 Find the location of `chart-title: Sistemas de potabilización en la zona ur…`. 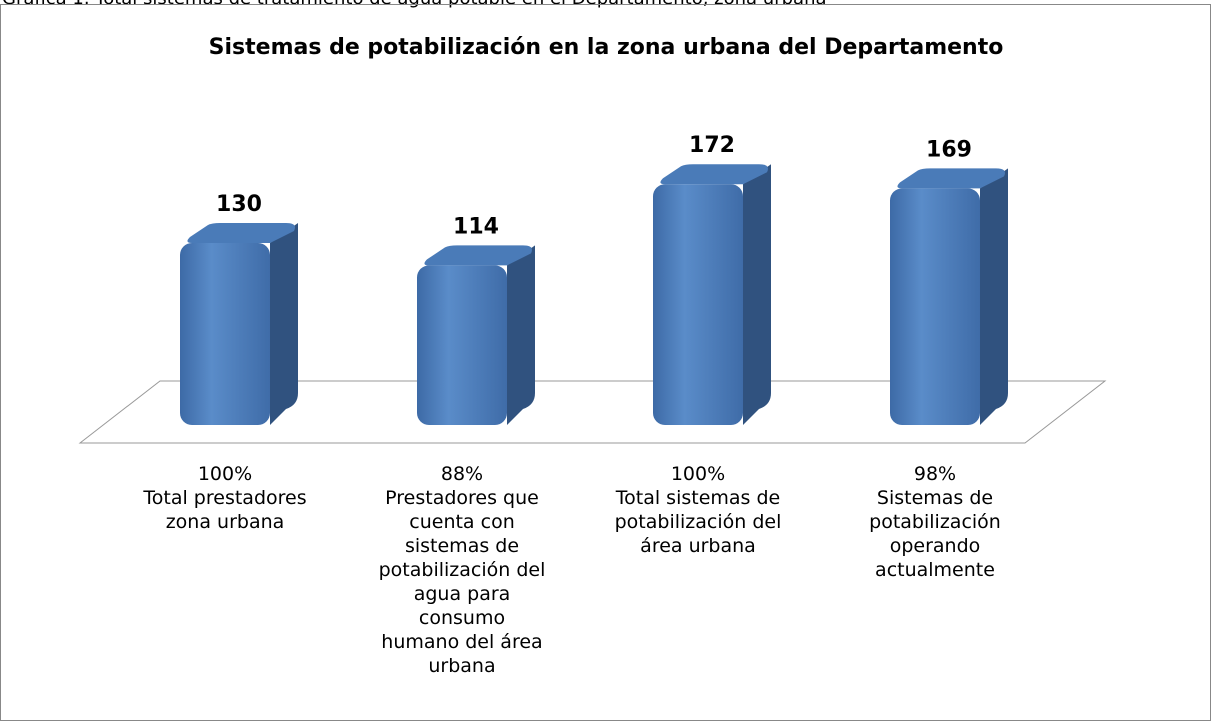

chart-title: Sistemas de potabilización en la zona ur… is located at coordinates (606, 47).